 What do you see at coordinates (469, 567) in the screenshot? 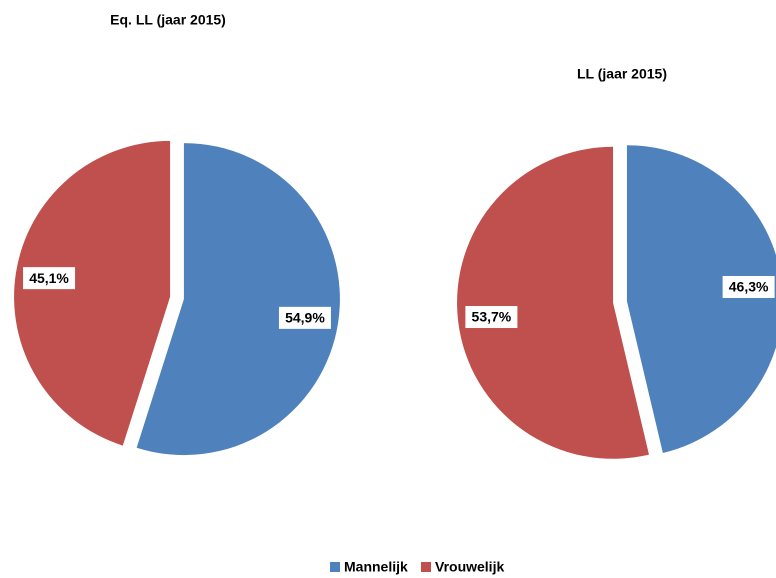
I see `legend-label: Vrouwelijk` at bounding box center [469, 567].